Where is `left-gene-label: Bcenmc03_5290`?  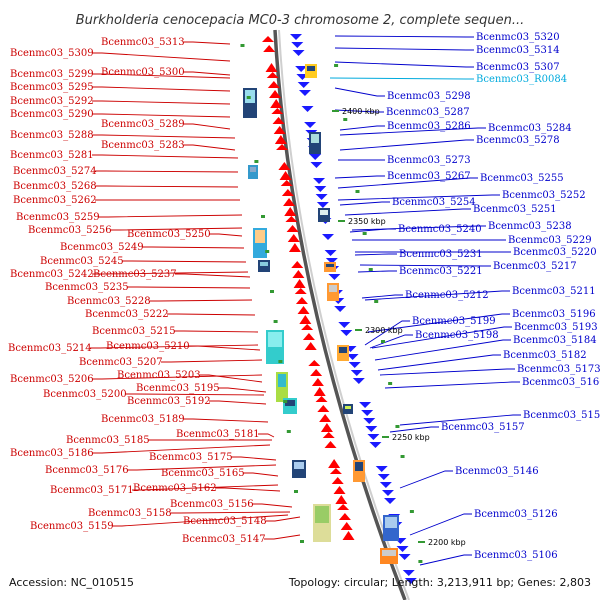
left-gene-label: Bcenmc03_5290 is located at coordinates (52, 114).